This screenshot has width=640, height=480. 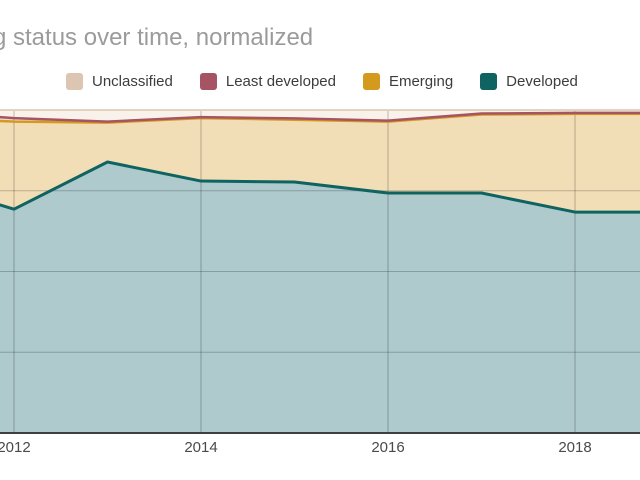 What do you see at coordinates (574, 447) in the screenshot?
I see `x-tick-2018: 2018` at bounding box center [574, 447].